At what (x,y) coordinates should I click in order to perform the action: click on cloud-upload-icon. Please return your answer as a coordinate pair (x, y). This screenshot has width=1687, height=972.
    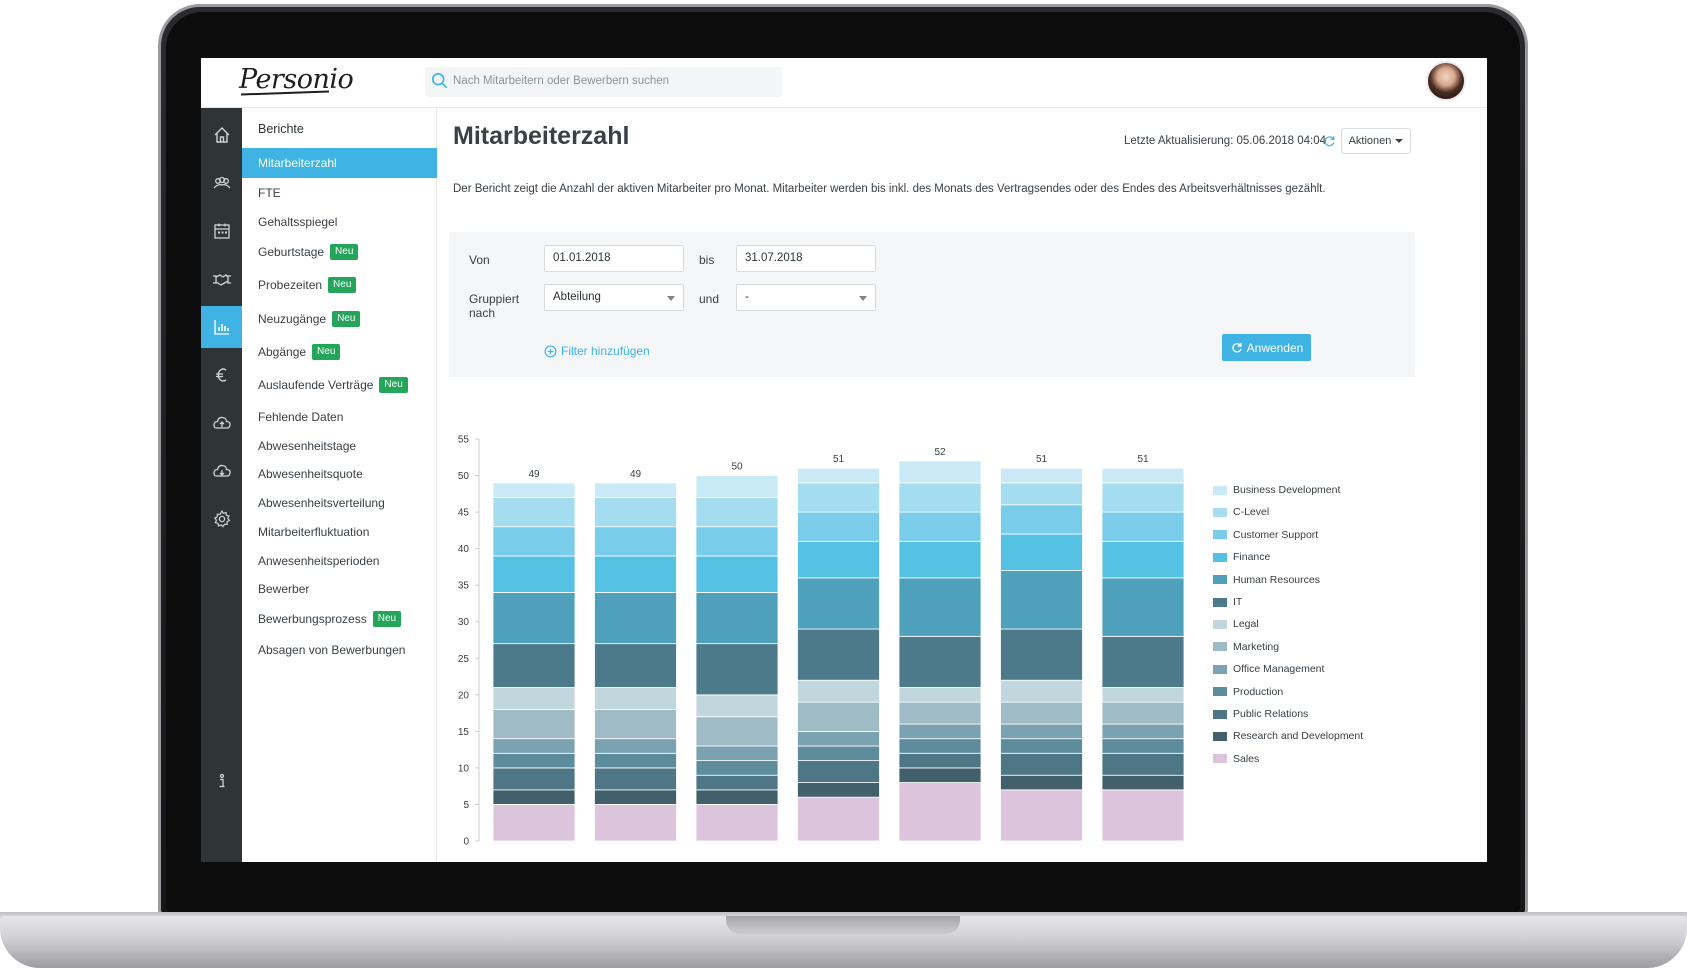
    Looking at the image, I should click on (221, 422).